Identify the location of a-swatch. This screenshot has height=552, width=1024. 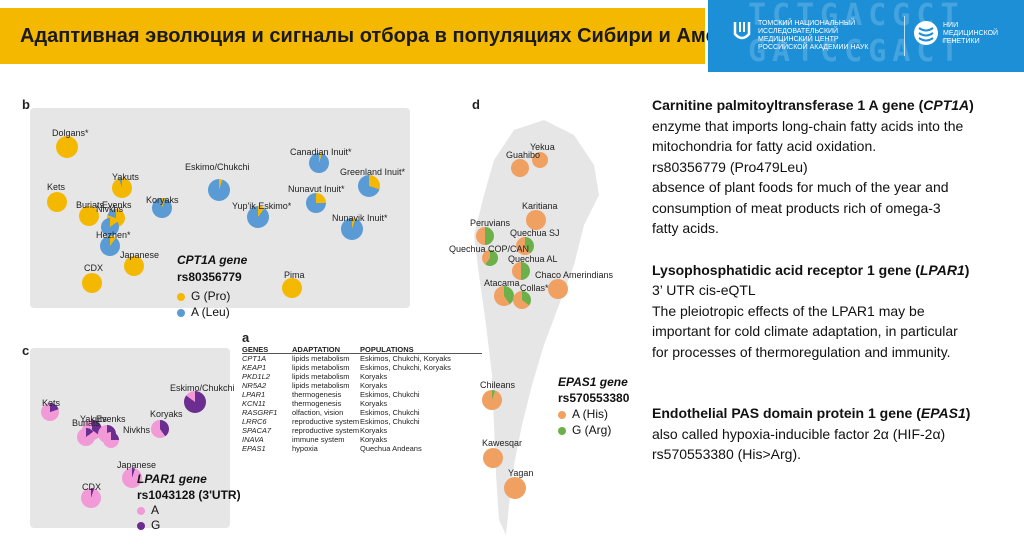
(141, 510).